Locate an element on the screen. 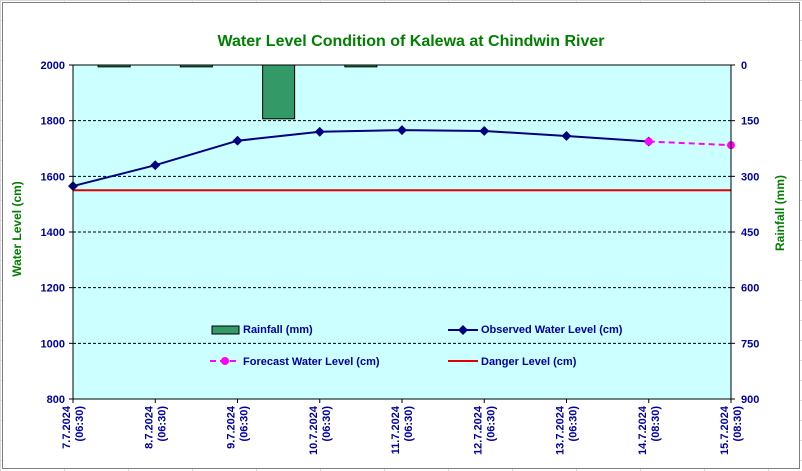  x-tick-label: 14.7.2024(08:30) is located at coordinates (649, 430).